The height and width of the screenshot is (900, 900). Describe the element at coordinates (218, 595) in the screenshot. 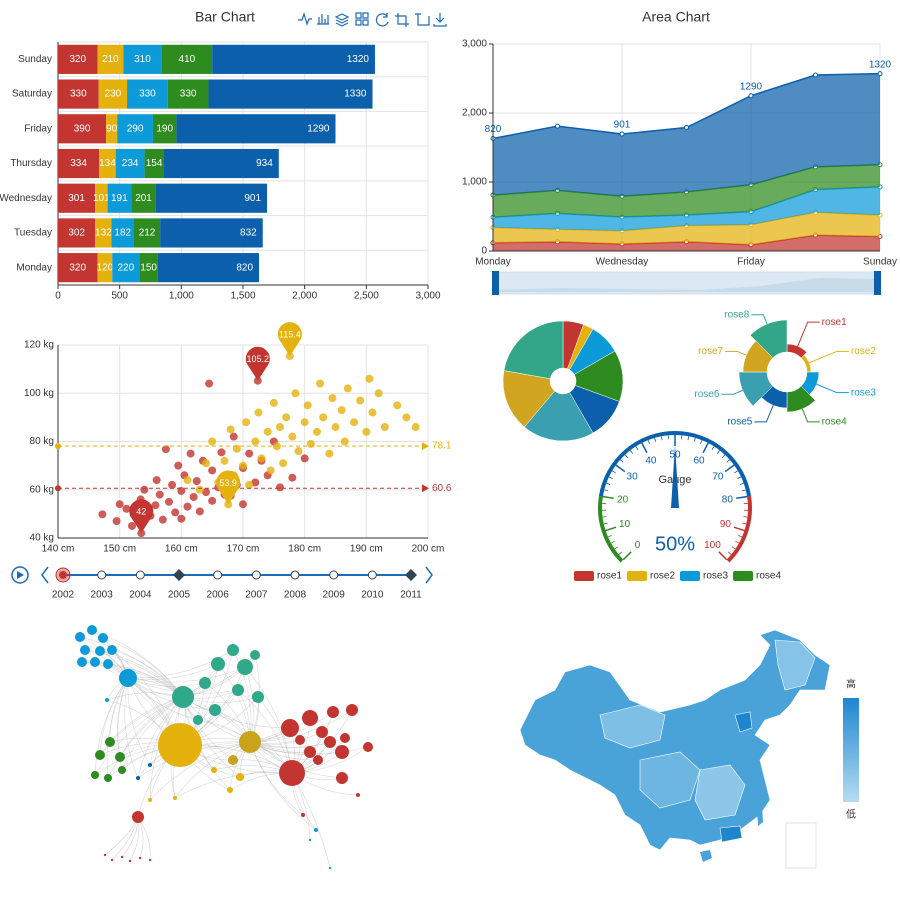

I see `timeline-label: 2006` at that location.